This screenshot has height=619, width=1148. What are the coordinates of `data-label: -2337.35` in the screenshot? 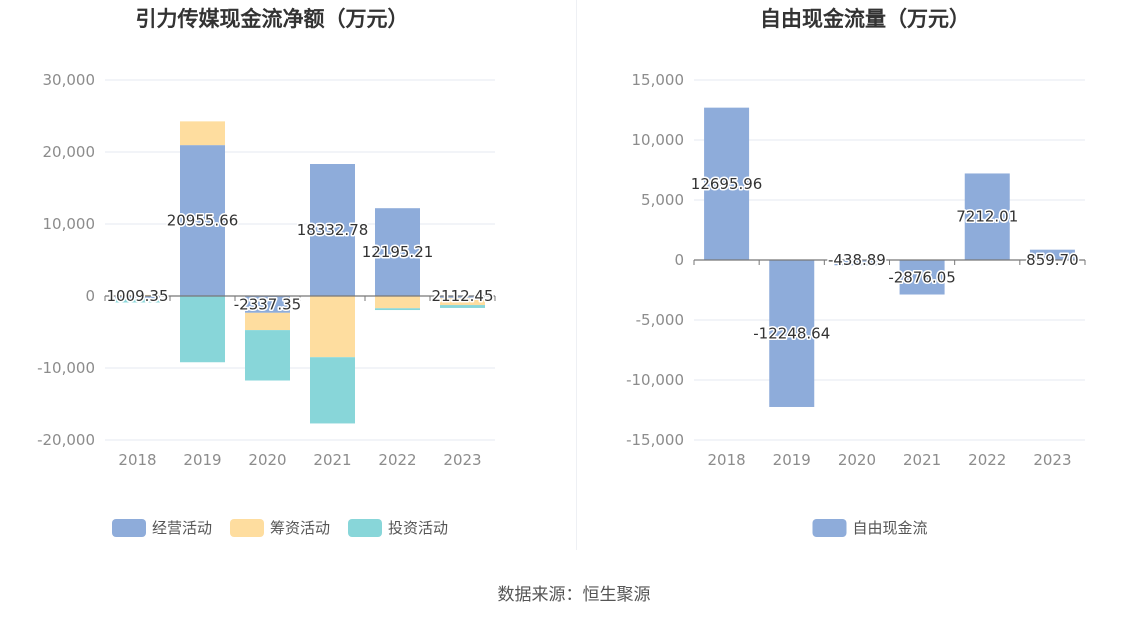 It's located at (267, 304).